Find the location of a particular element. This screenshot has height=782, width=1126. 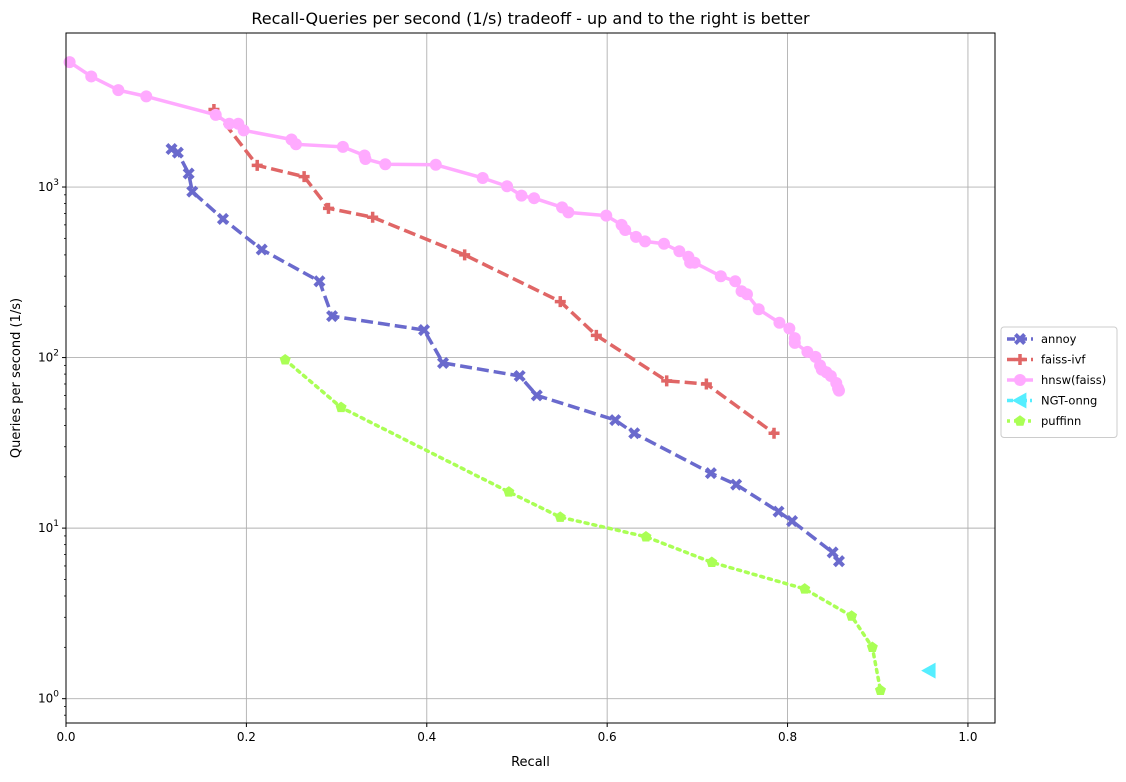

y-axis-label: Queries per second (1/s) is located at coordinates (16, 378).